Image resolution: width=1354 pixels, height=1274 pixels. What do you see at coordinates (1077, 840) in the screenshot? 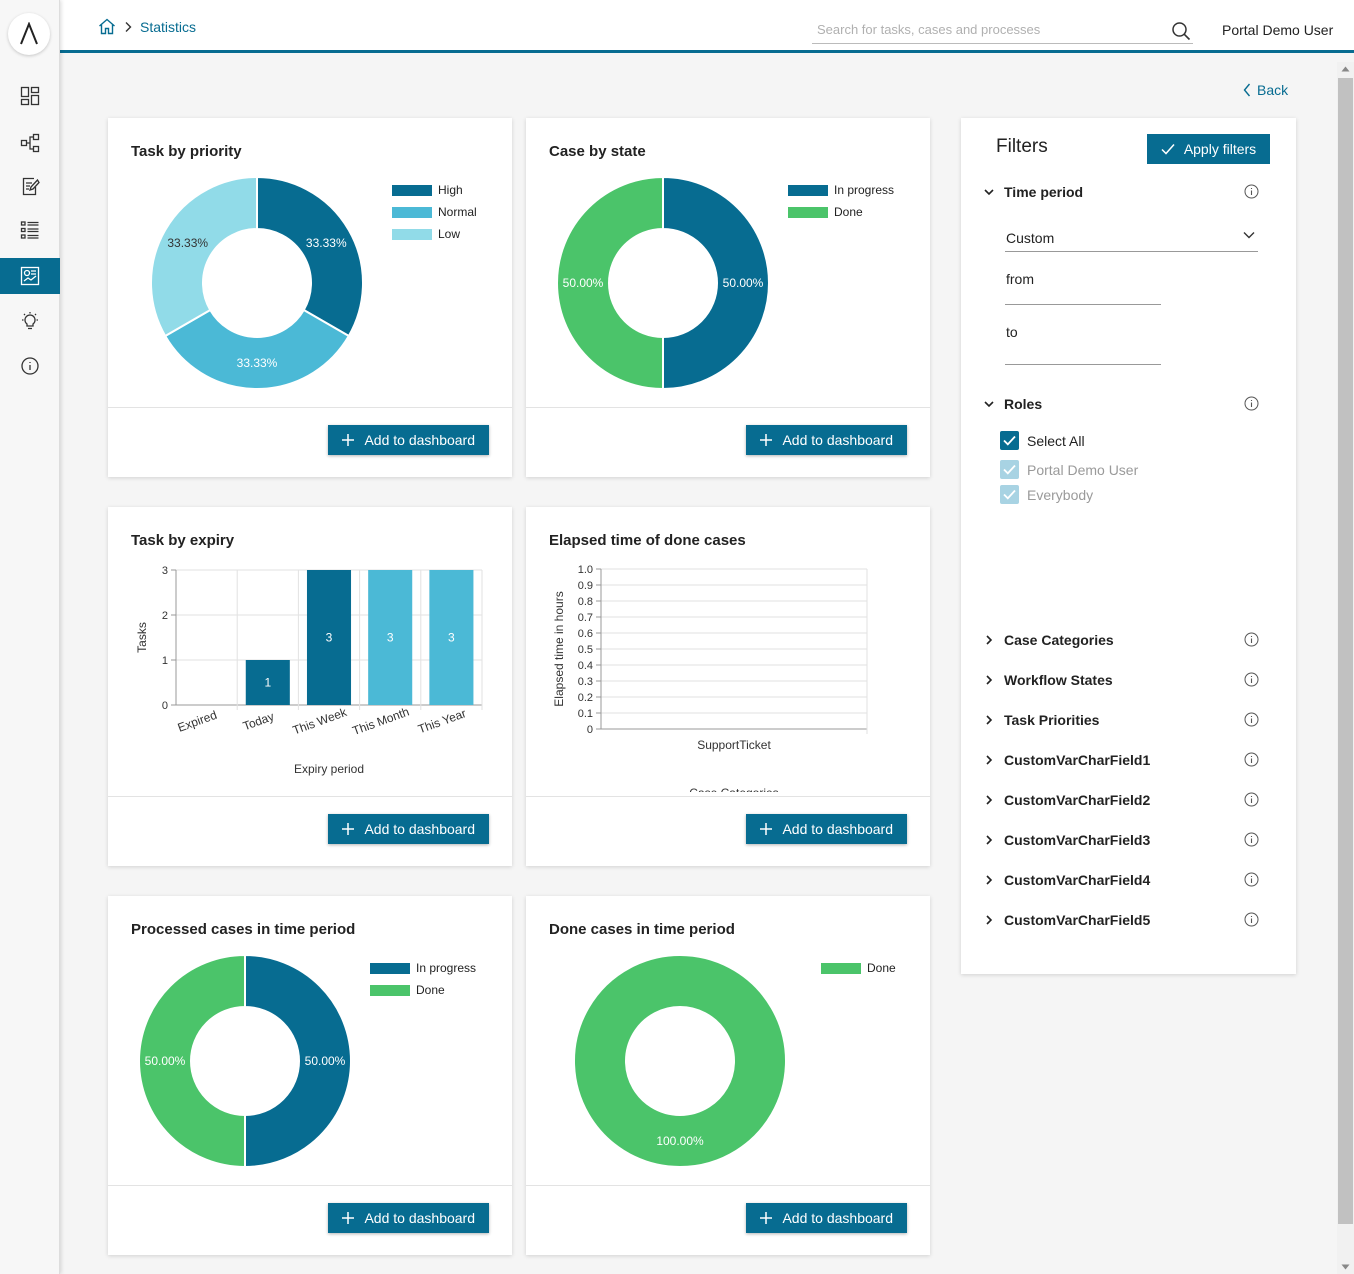
I see `filter-section-label: CustomVarCharField3` at bounding box center [1077, 840].